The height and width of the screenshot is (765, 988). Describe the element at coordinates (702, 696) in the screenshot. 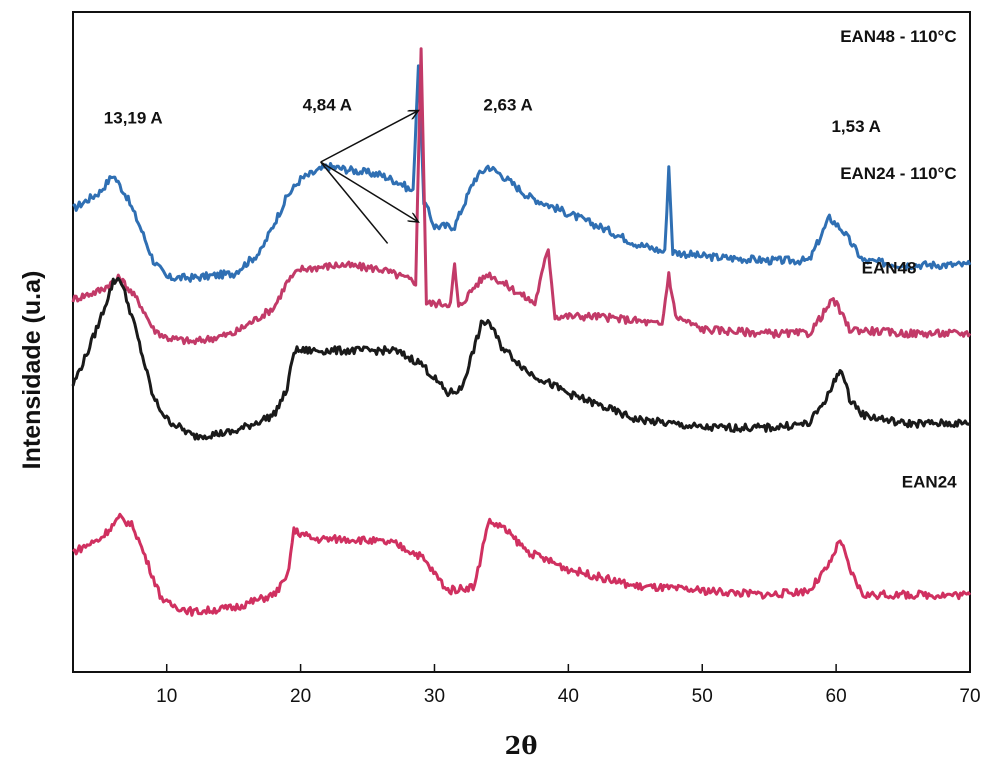

I see `x-tick-label-50: 50` at that location.